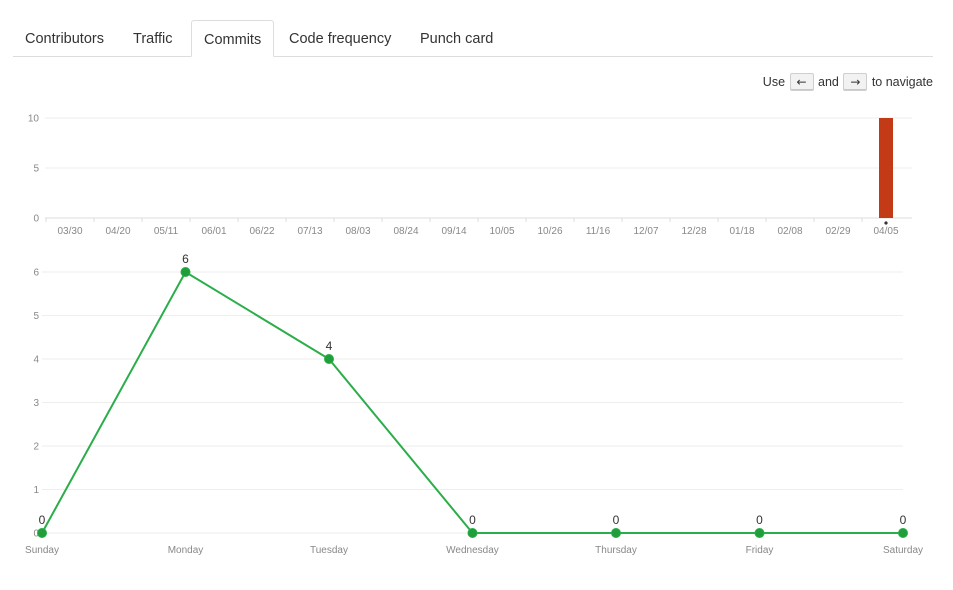 The height and width of the screenshot is (590, 953). I want to click on x-tick-label: Monday, so click(186, 550).